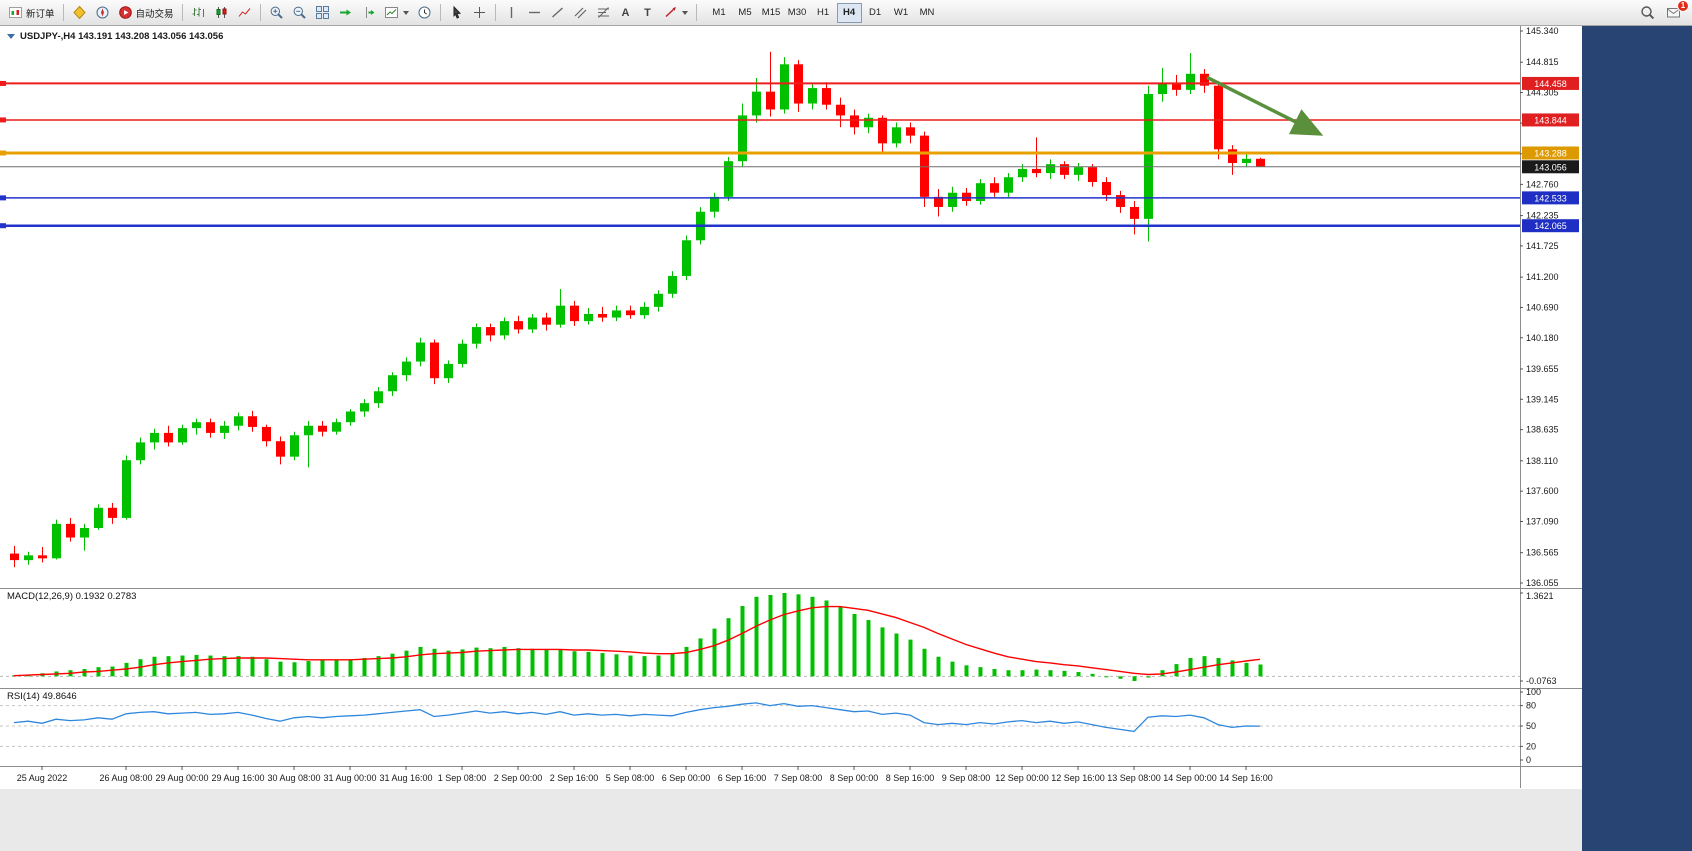  Describe the element at coordinates (1675, 12) in the screenshot. I see `notifications-button: 1` at that location.